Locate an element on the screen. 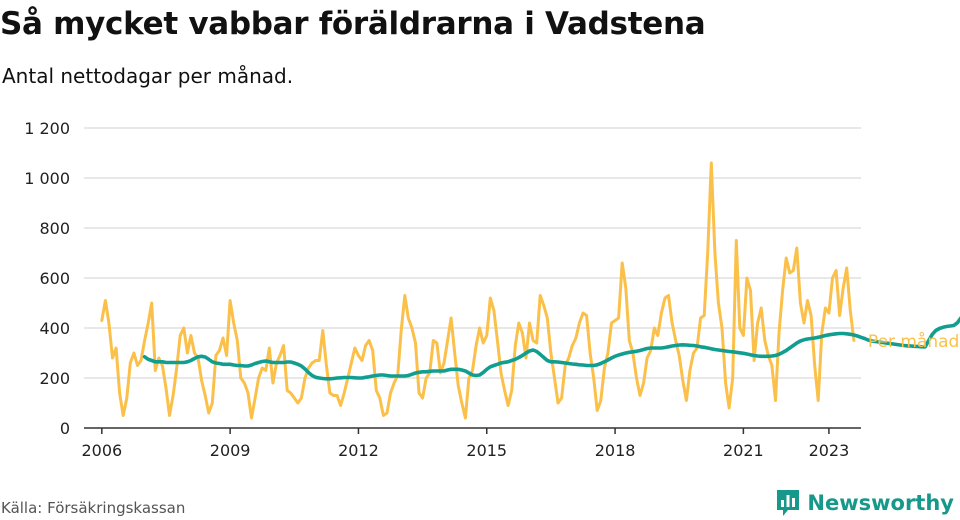 The height and width of the screenshot is (520, 960). x-tick-label: 2023 is located at coordinates (829, 450).